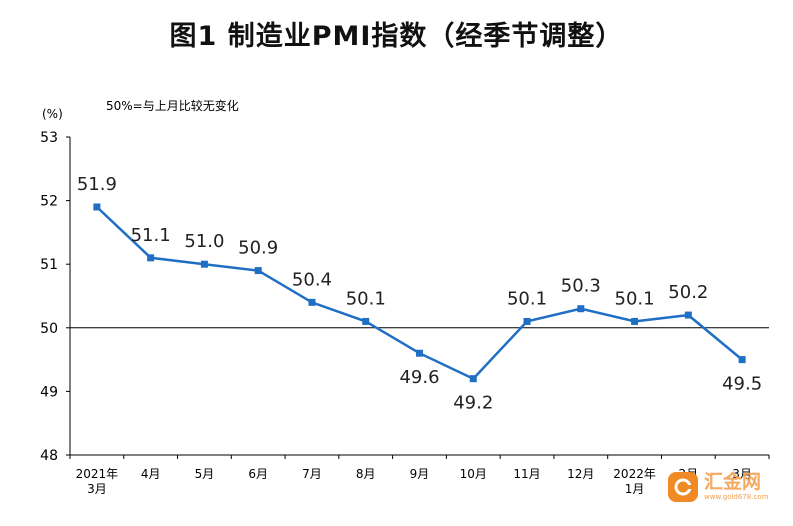 This screenshot has height=526, width=793. What do you see at coordinates (49, 138) in the screenshot?
I see `y-tick-label: 53` at bounding box center [49, 138].